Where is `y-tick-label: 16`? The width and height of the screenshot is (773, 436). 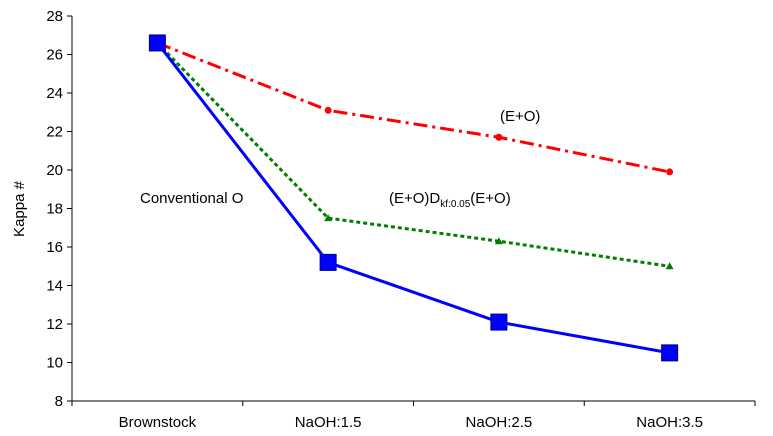 y-tick-label: 16 is located at coordinates (54, 247).